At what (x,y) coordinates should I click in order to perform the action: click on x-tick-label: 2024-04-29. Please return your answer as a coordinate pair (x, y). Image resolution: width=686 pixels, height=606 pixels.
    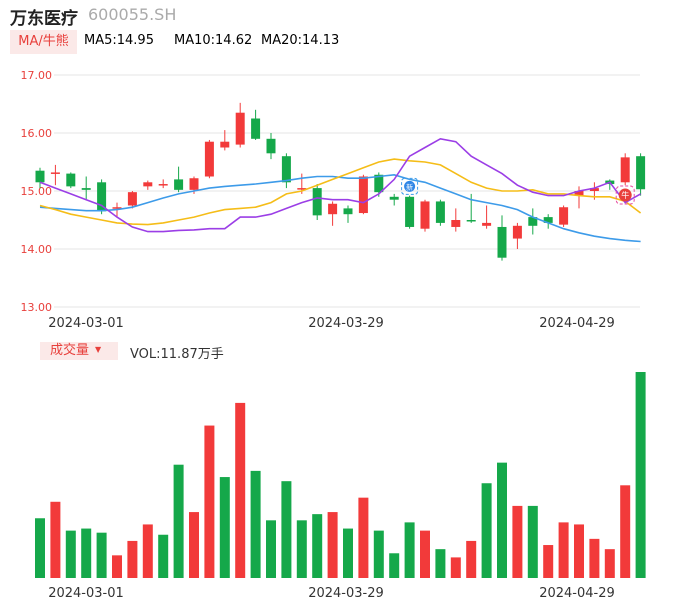
    Looking at the image, I should click on (577, 323).